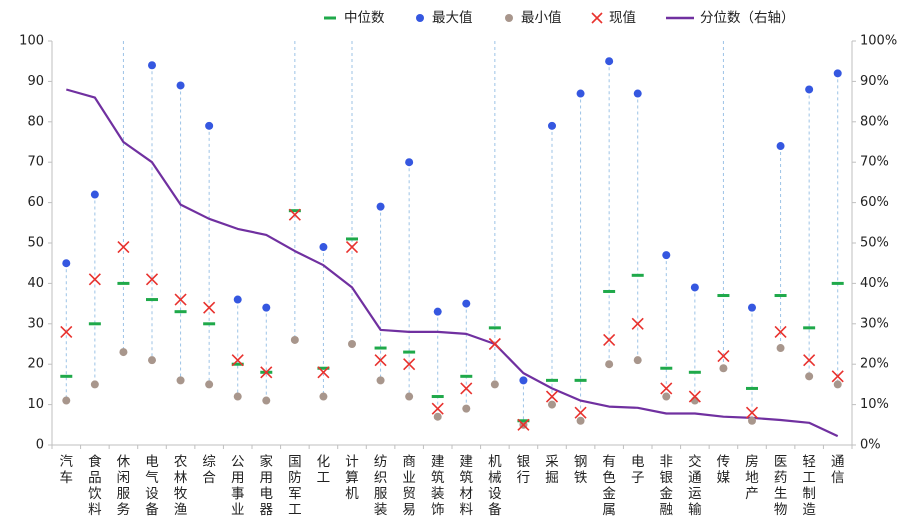 The width and height of the screenshot is (911, 524). I want to click on x-tick-label: 制, so click(809, 494).